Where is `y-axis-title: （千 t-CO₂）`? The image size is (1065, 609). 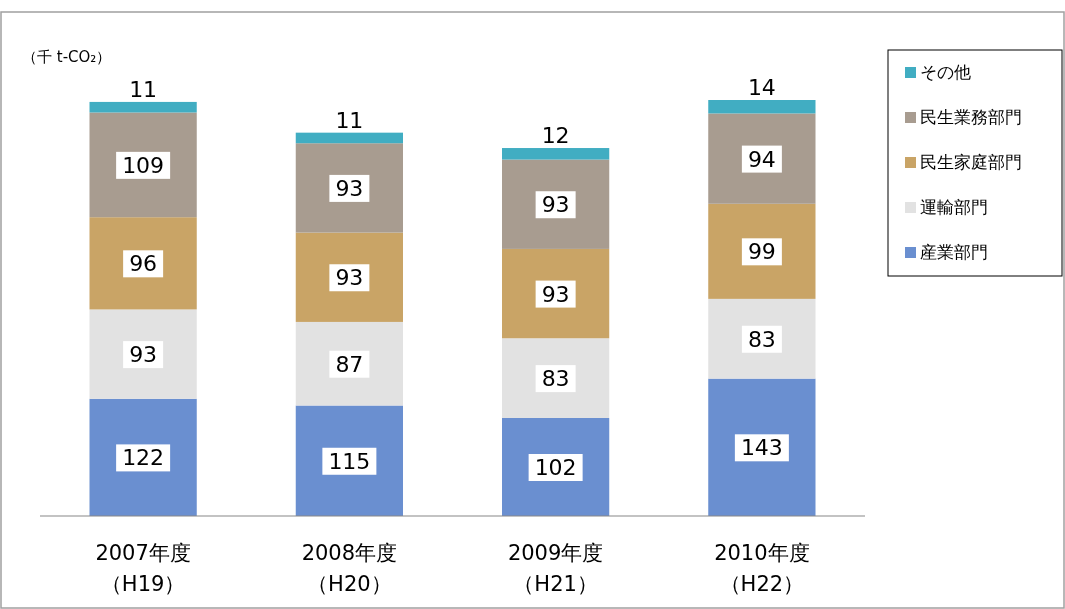
y-axis-title: （千 t-CO₂） is located at coordinates (67, 57).